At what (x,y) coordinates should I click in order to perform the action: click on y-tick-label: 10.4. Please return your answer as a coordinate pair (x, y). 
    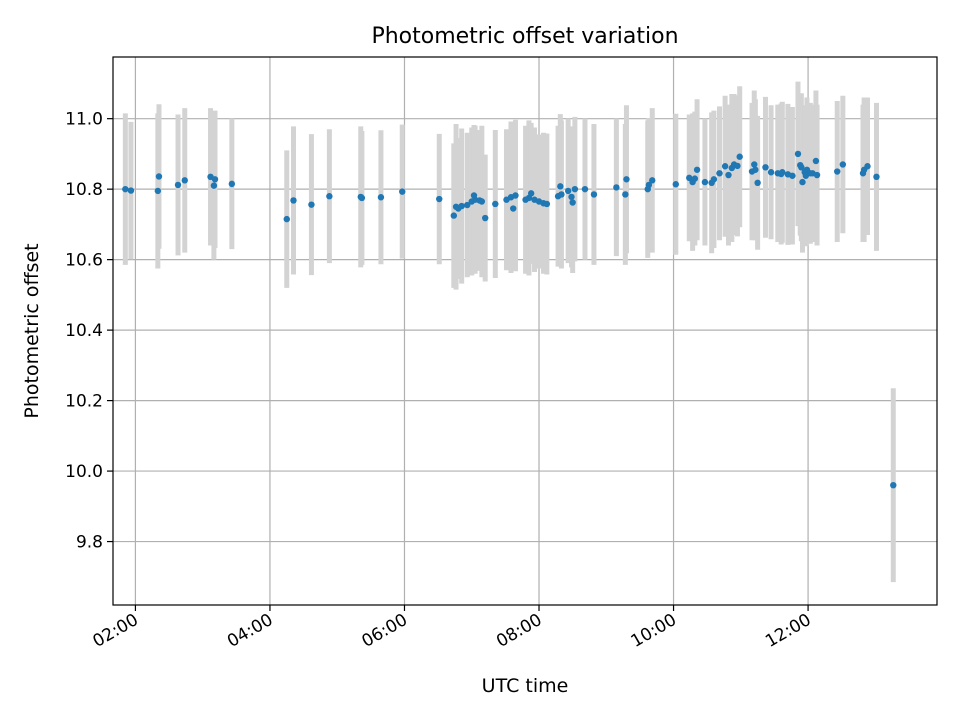
    Looking at the image, I should click on (84, 331).